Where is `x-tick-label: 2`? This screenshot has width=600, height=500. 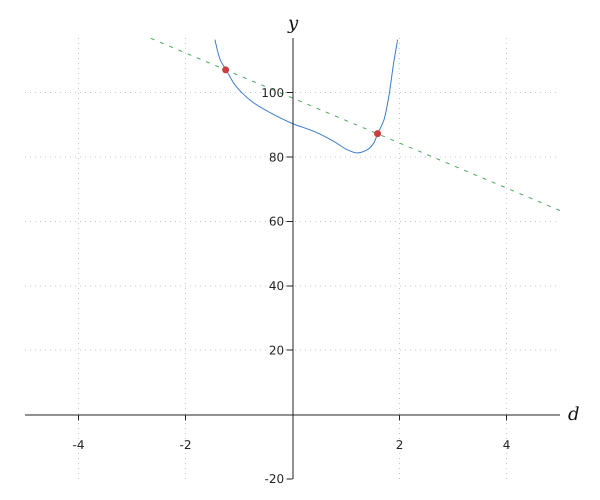
x-tick-label: 2 is located at coordinates (400, 445).